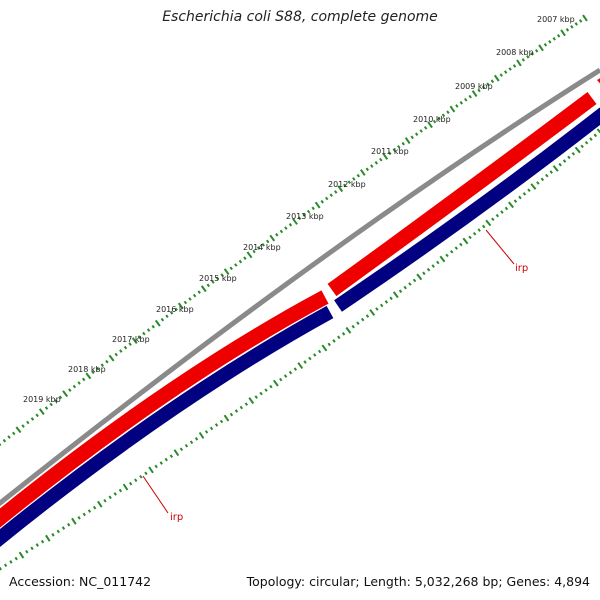 The height and width of the screenshot is (600, 600). What do you see at coordinates (556, 19) in the screenshot?
I see `ruler-label: 2007 kbp` at bounding box center [556, 19].